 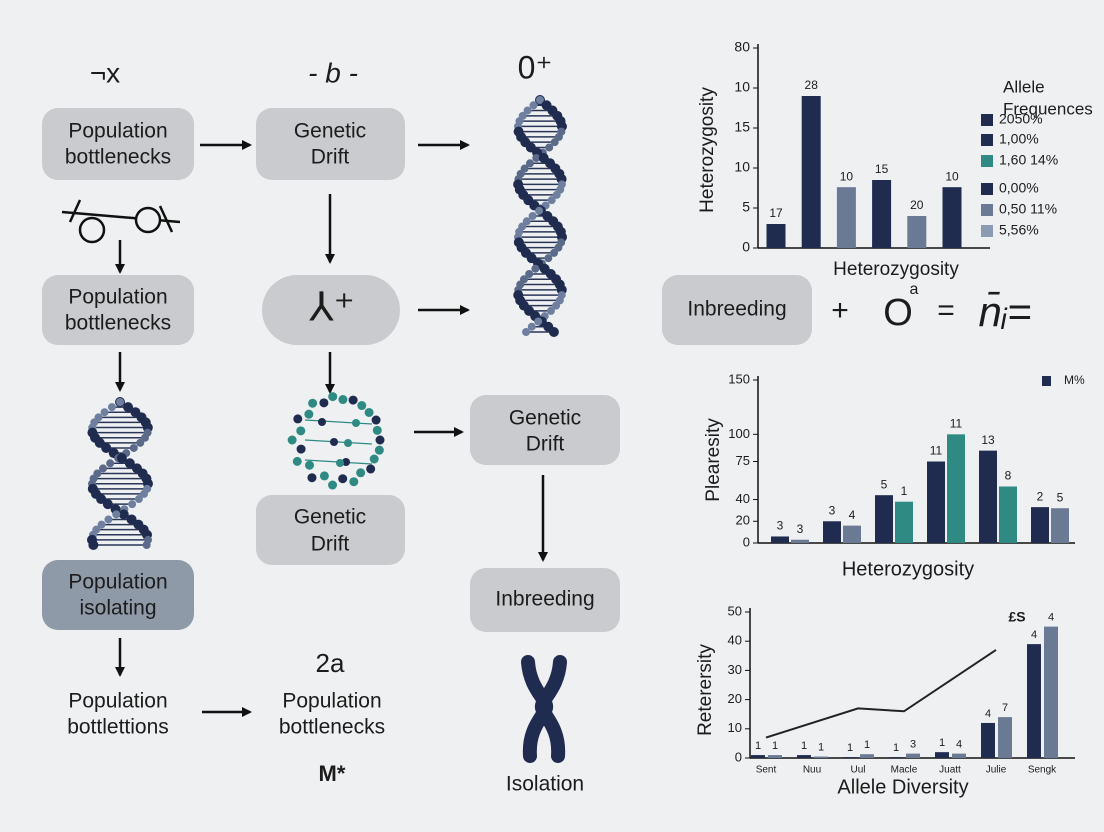 What do you see at coordinates (1016, 617) in the screenshot?
I see `annotation: £S` at bounding box center [1016, 617].